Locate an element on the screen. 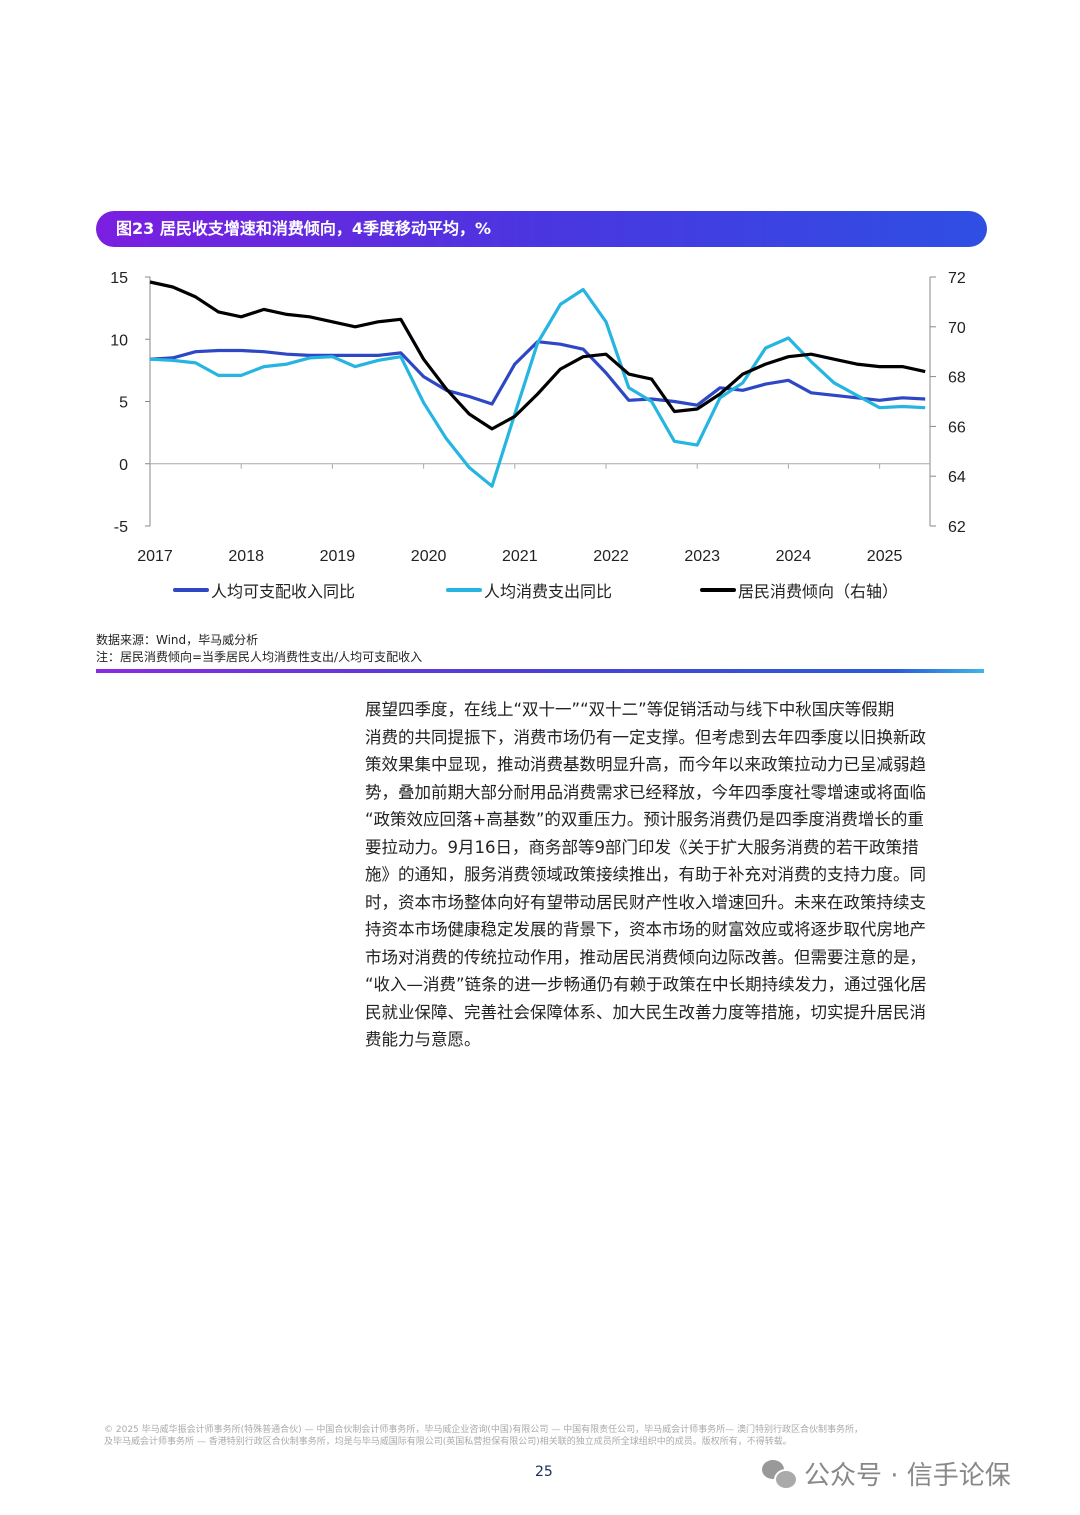 This screenshot has height=1515, width=1080. figure-note: 注：居民消费倾向=当季居民人均消费性支出/人均可支配收入 is located at coordinates (259, 657).